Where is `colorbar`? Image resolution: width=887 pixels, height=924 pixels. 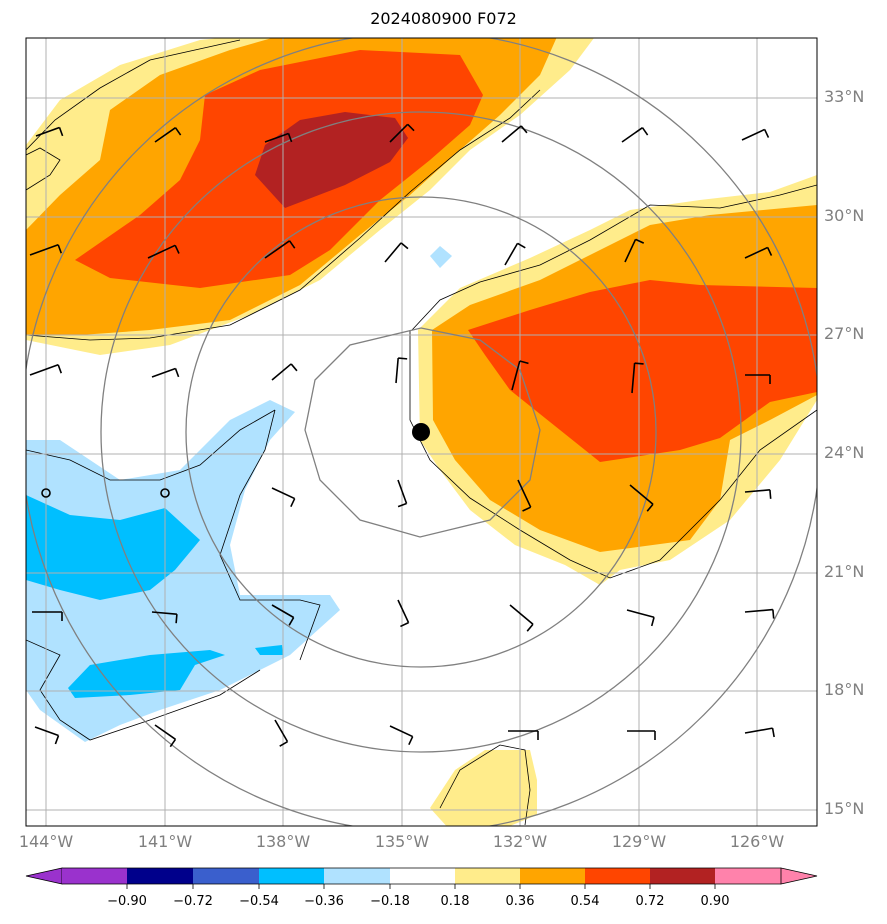 colorbar is located at coordinates (421, 878).